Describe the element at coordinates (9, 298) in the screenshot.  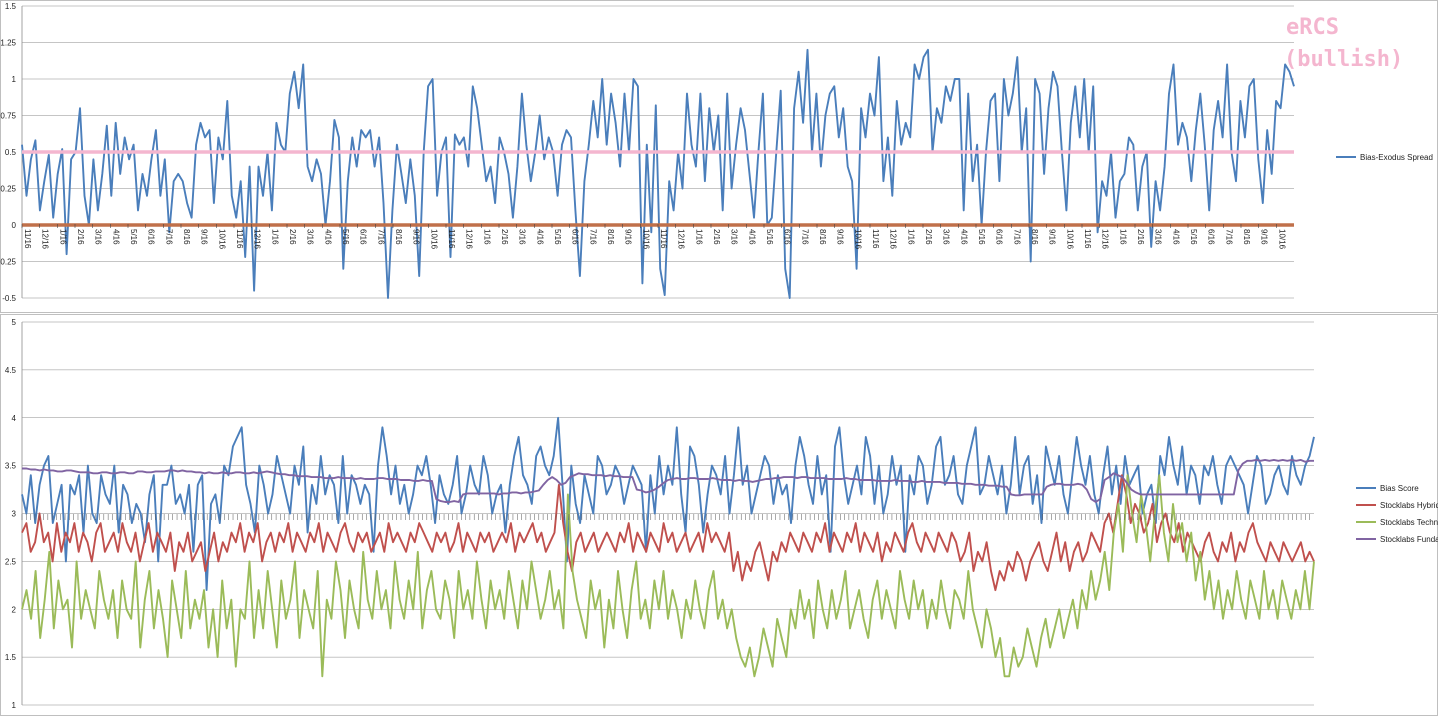
I see `y-tick-label: -0.5` at that location.